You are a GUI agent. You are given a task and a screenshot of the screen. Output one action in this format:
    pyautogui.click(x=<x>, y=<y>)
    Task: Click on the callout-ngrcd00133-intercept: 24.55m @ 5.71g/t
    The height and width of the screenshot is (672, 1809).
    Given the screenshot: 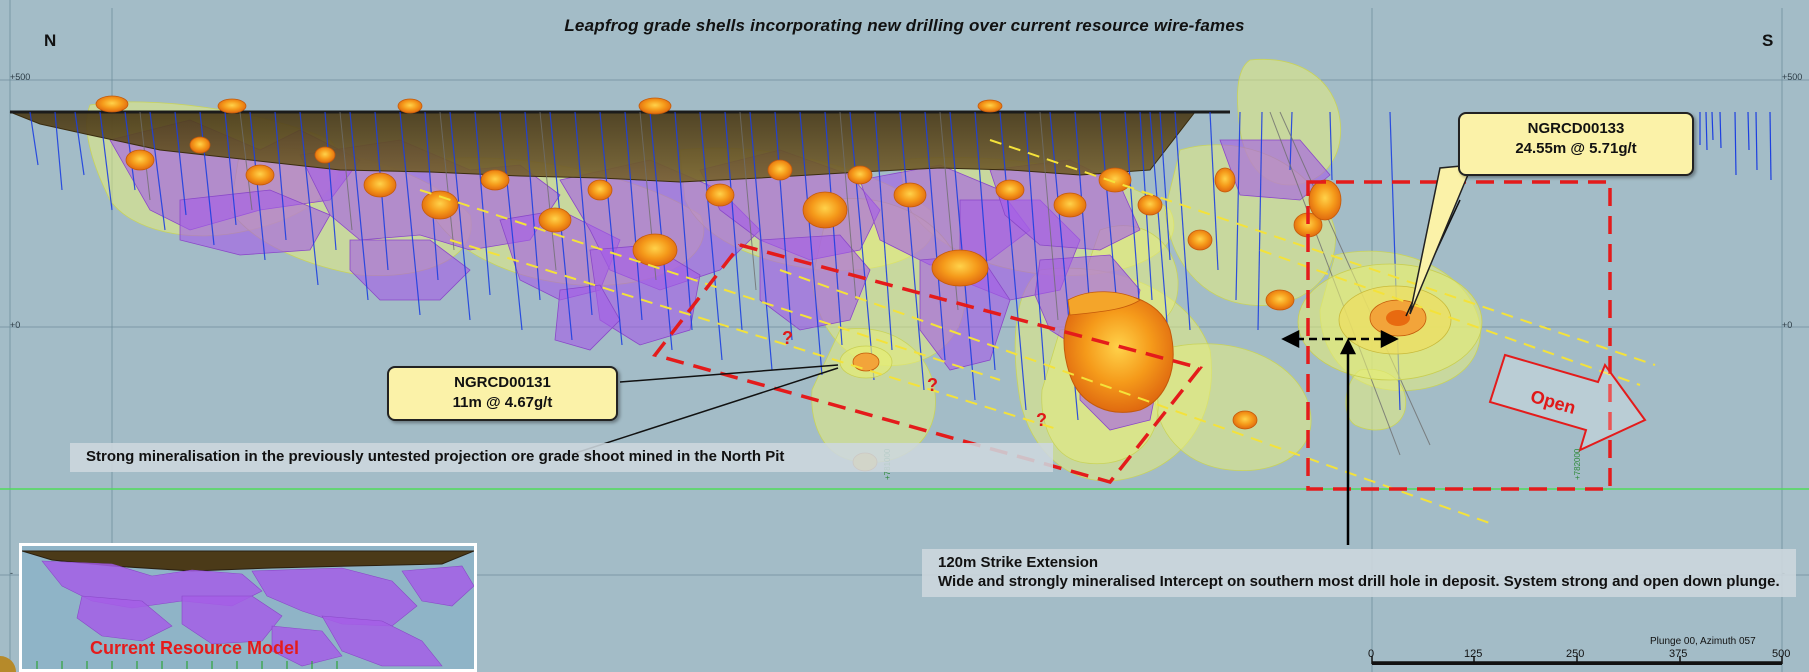 What is the action you would take?
    pyautogui.click(x=1576, y=148)
    